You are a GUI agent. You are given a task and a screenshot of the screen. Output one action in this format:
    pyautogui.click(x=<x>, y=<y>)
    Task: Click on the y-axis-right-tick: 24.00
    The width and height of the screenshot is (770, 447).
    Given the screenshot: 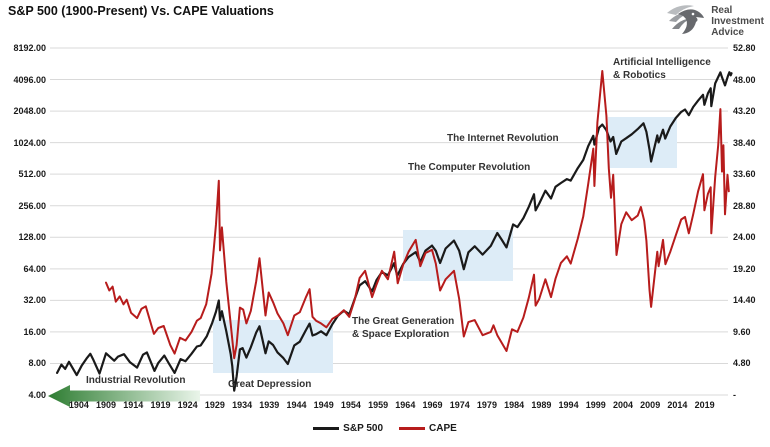 What is the action you would take?
    pyautogui.click(x=744, y=237)
    